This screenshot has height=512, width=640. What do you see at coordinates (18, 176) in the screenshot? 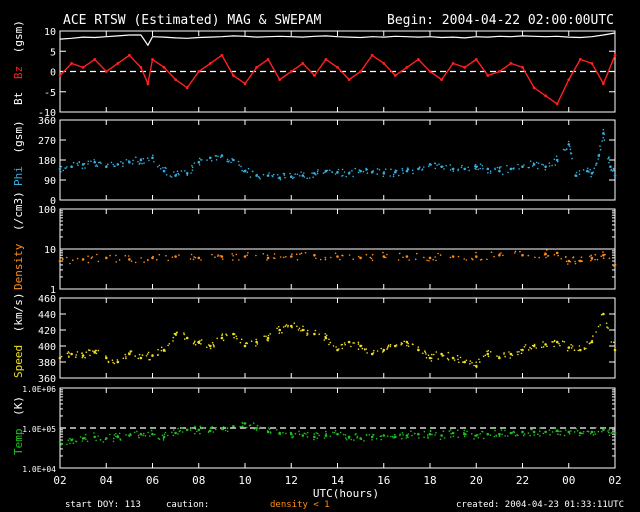
I see `ylabel-phi-name: Phi` at bounding box center [18, 176].